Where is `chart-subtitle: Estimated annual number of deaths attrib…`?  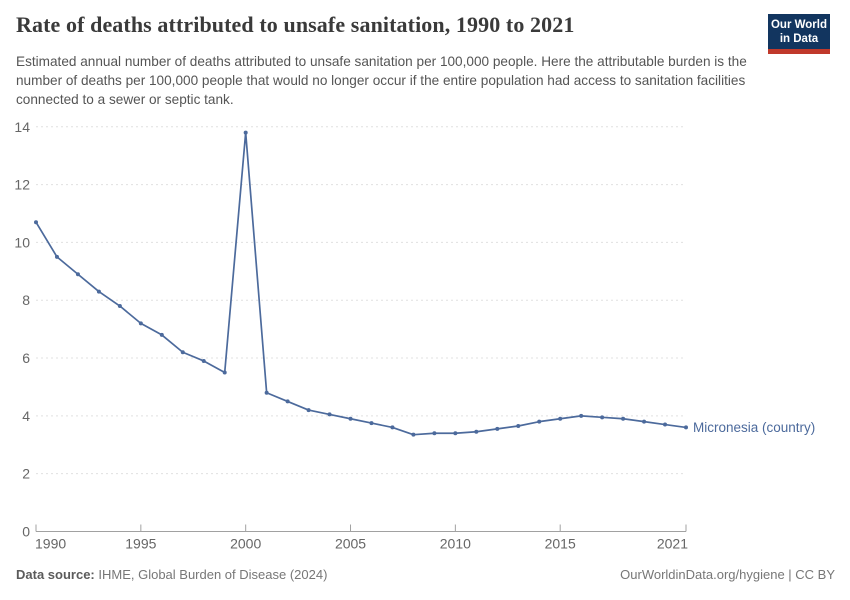
chart-subtitle: Estimated annual number of deaths attrib… is located at coordinates (381, 80).